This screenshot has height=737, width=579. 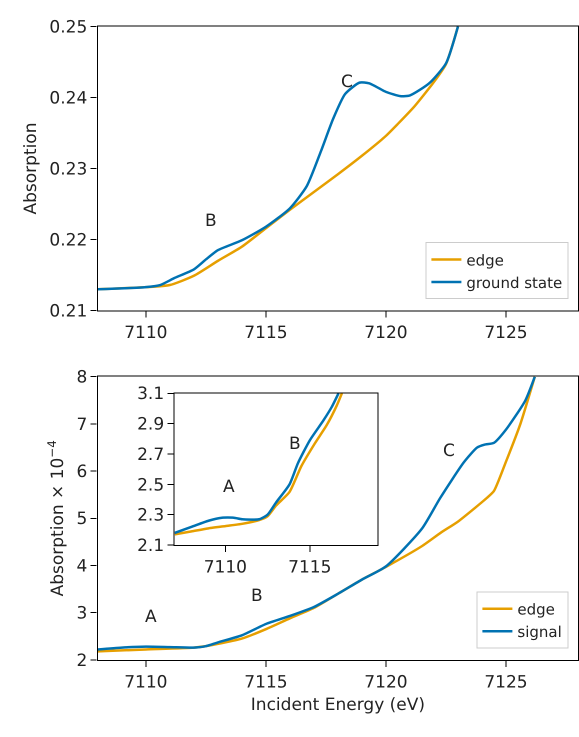 What do you see at coordinates (82, 424) in the screenshot?
I see `y-tick-label: 7` at bounding box center [82, 424].